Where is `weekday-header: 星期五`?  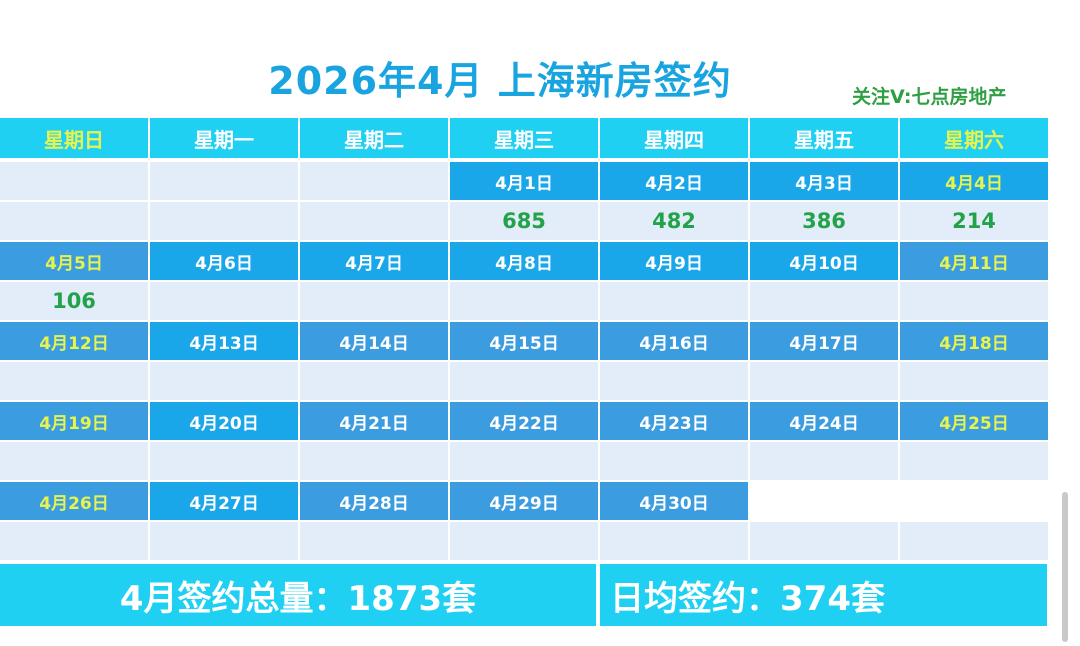
weekday-header: 星期五 is located at coordinates (824, 138).